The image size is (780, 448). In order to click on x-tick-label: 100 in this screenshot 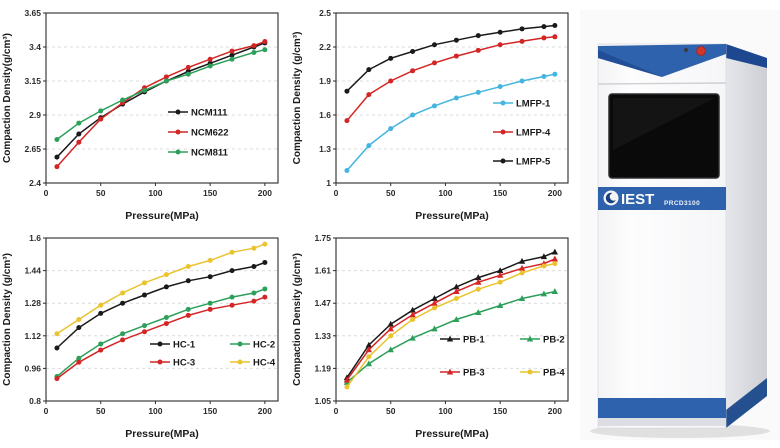, I will do `click(445, 411)`.